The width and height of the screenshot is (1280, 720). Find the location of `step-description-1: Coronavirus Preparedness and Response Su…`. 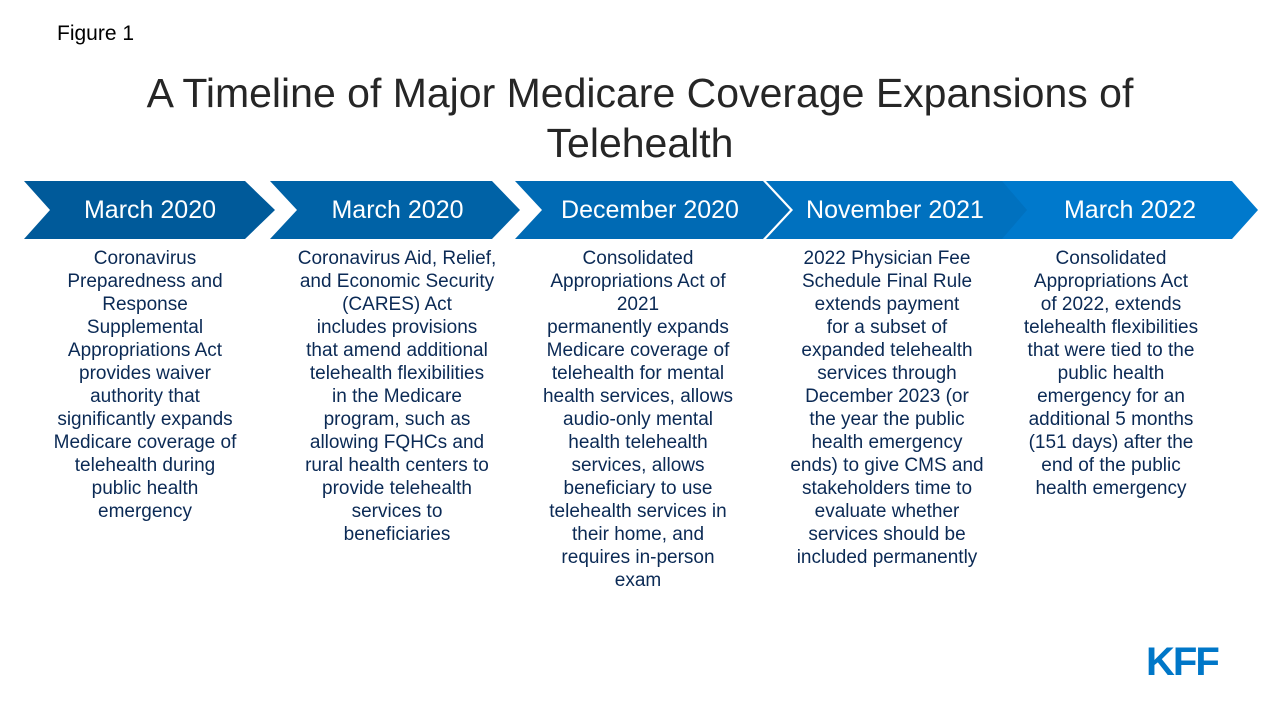

step-description-1: Coronavirus Preparedness and Response Su… is located at coordinates (145, 385).